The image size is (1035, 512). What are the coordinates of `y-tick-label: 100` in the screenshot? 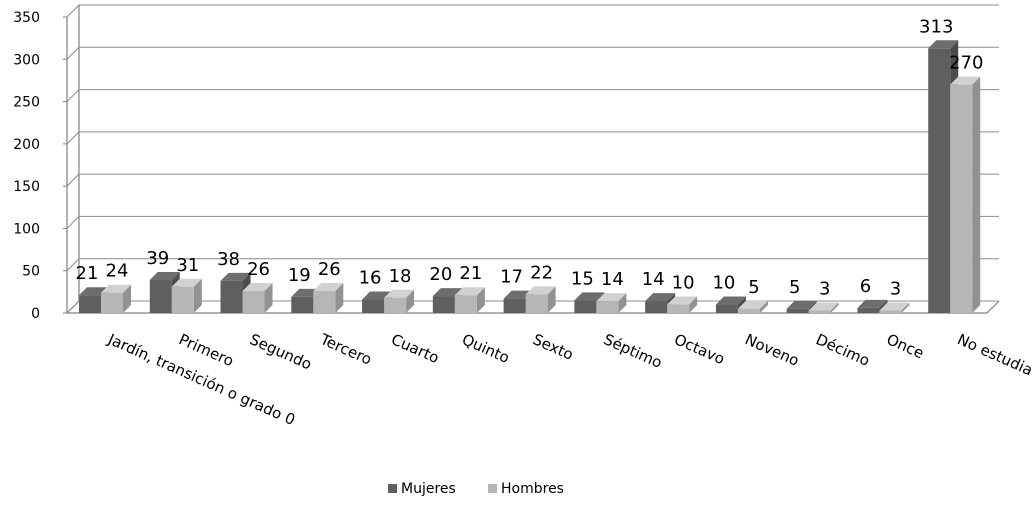 It's located at (26, 229).